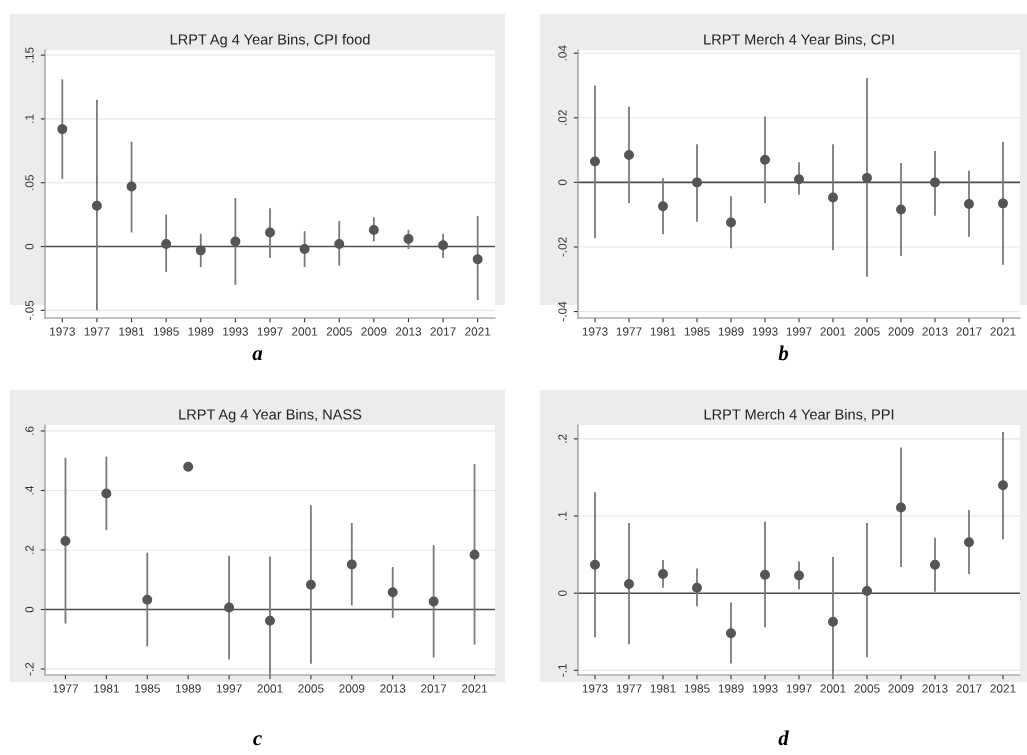 The image size is (1027, 755). Describe the element at coordinates (257, 740) in the screenshot. I see `text: c` at that location.